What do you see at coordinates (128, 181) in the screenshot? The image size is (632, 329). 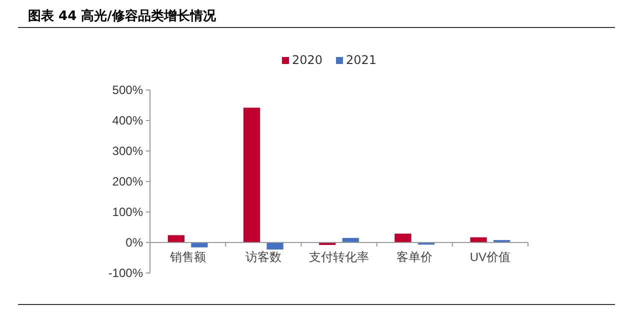 I see `y-tick-label: 200%` at bounding box center [128, 181].